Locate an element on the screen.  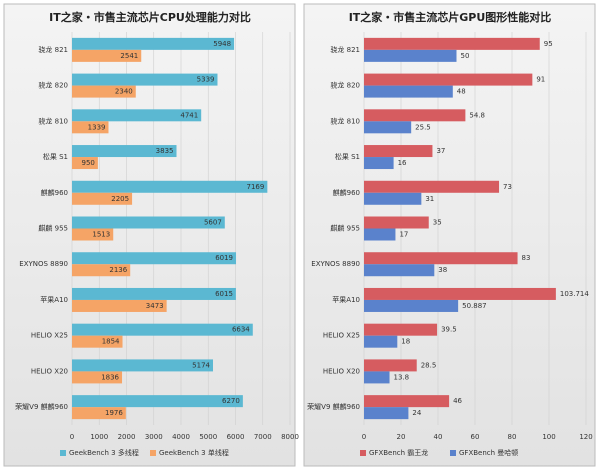
y-tick-label: 松果 S1 is located at coordinates (347, 156).